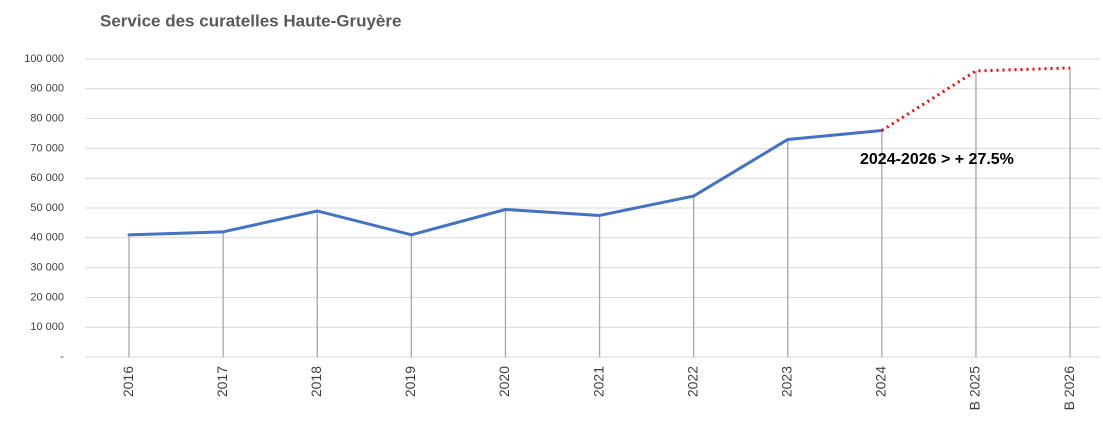  I want to click on annotation: 2024-2026 > + 27.5%, so click(937, 159).